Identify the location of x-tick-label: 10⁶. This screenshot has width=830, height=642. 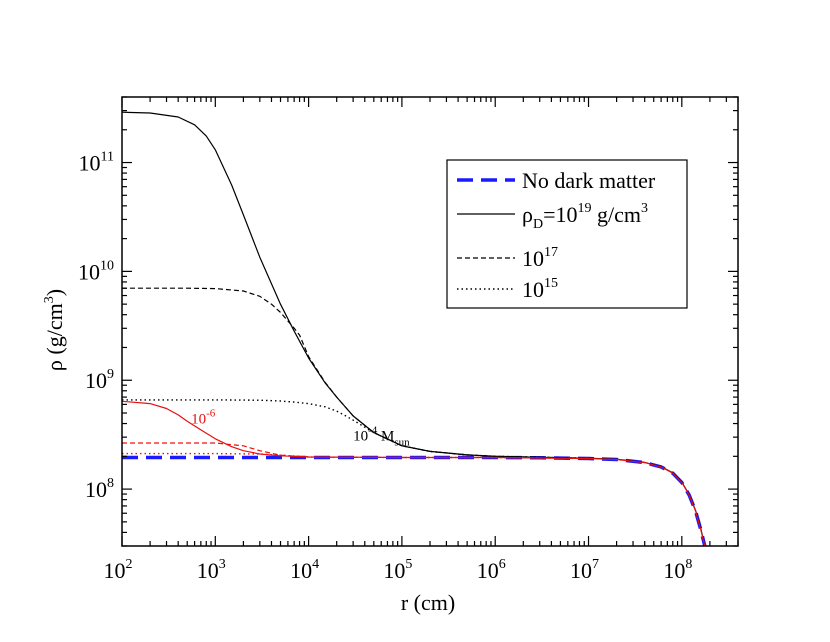
(491, 570).